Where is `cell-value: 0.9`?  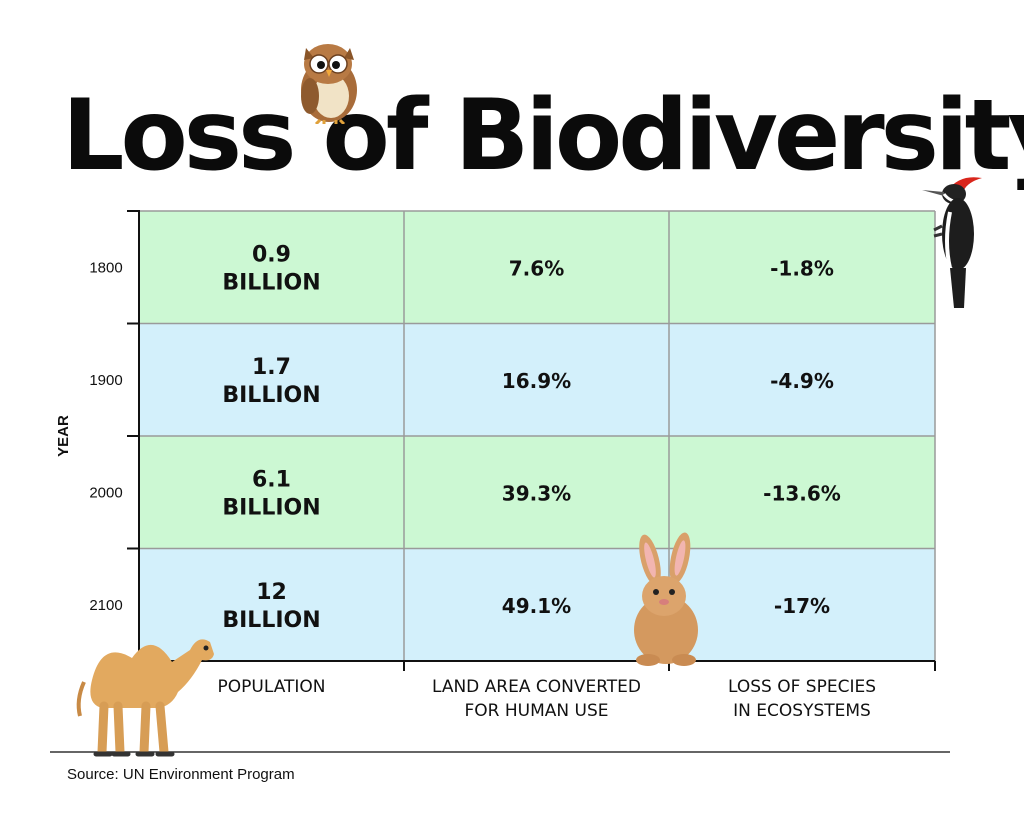
cell-value: 0.9 is located at coordinates (271, 254).